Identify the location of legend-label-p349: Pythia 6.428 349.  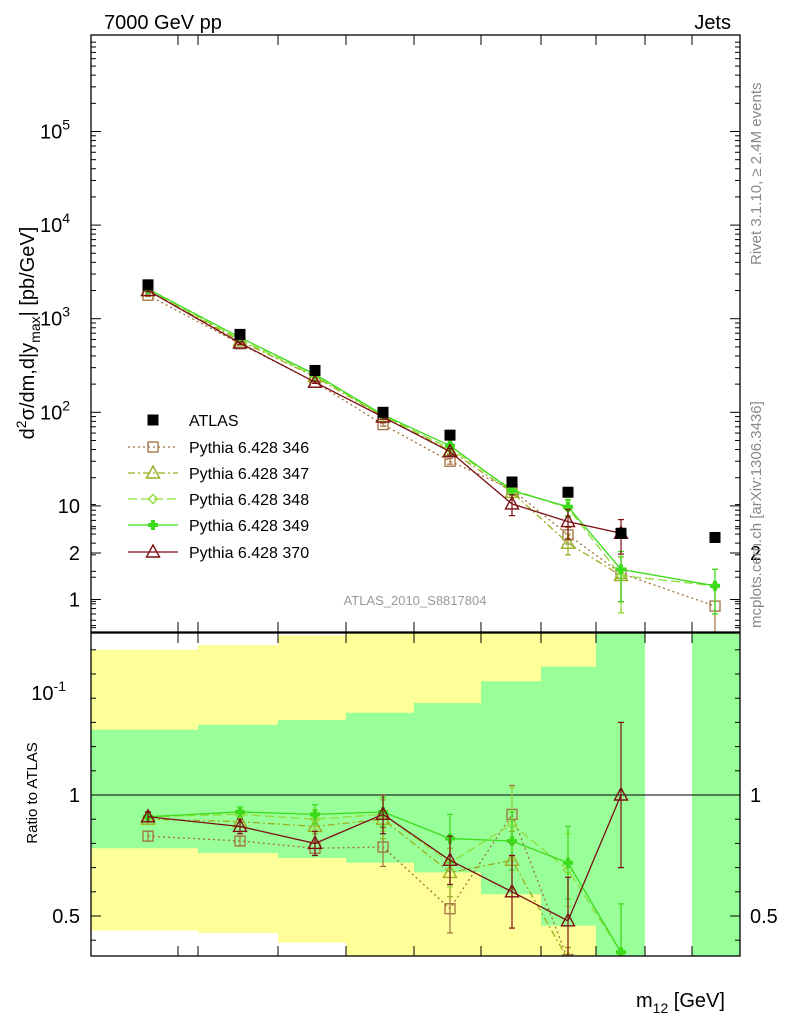
(249, 526).